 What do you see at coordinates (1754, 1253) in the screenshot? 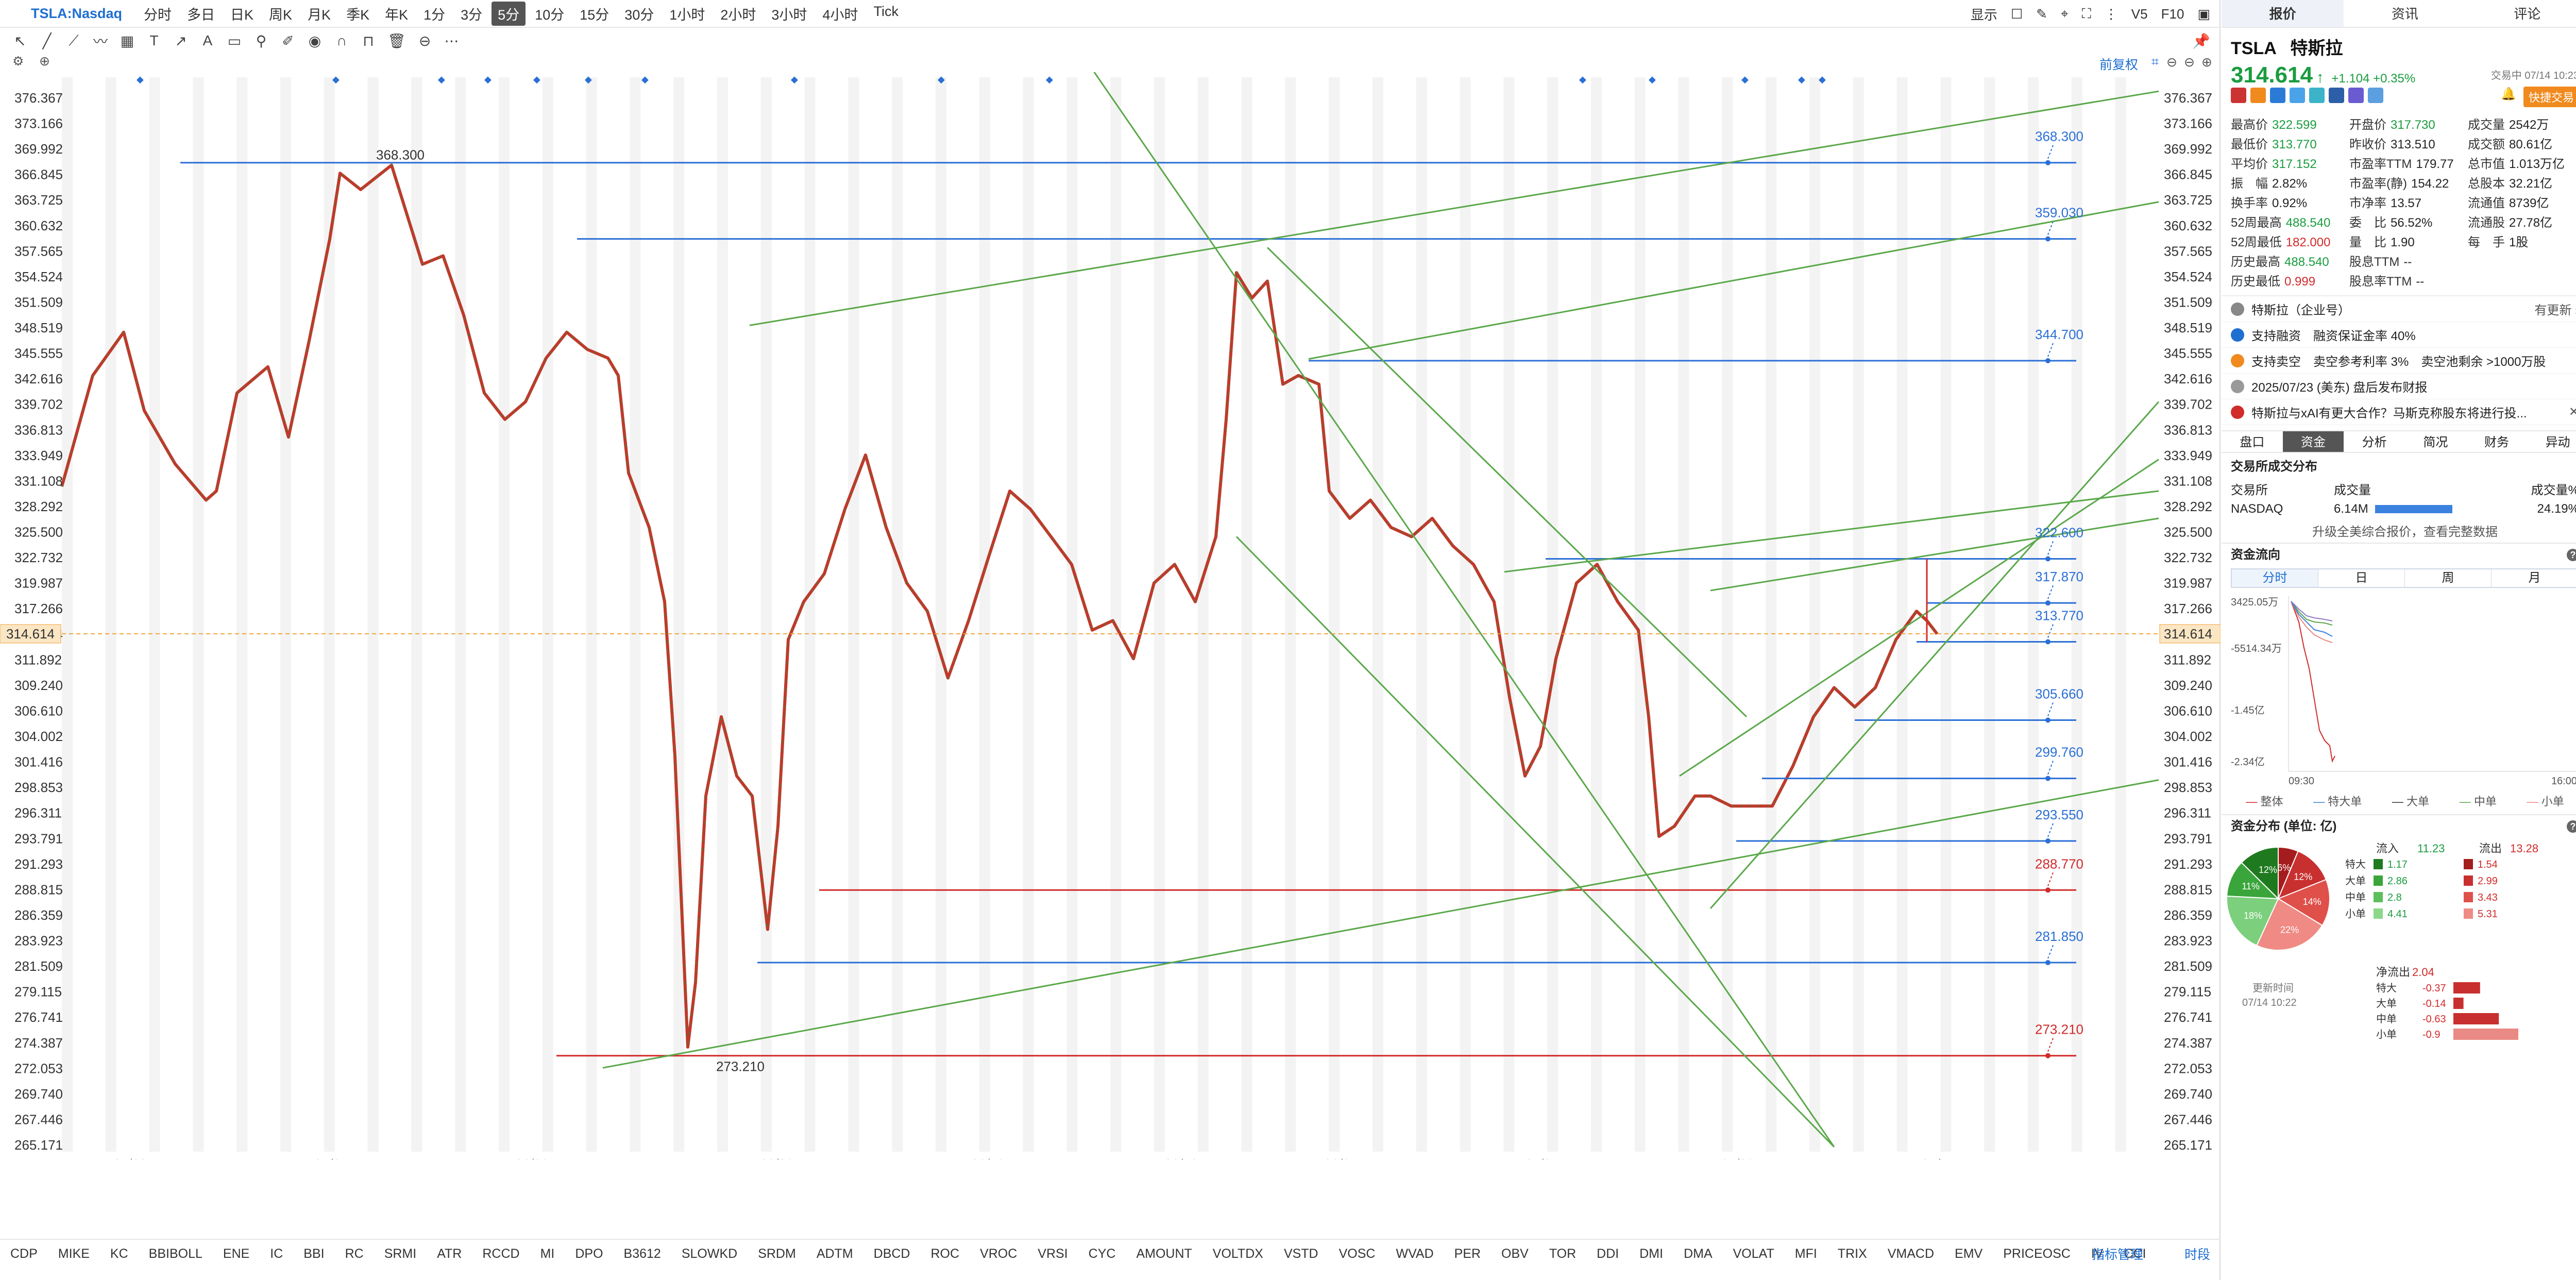
I see `indicator-item: VOLAT` at bounding box center [1754, 1253].